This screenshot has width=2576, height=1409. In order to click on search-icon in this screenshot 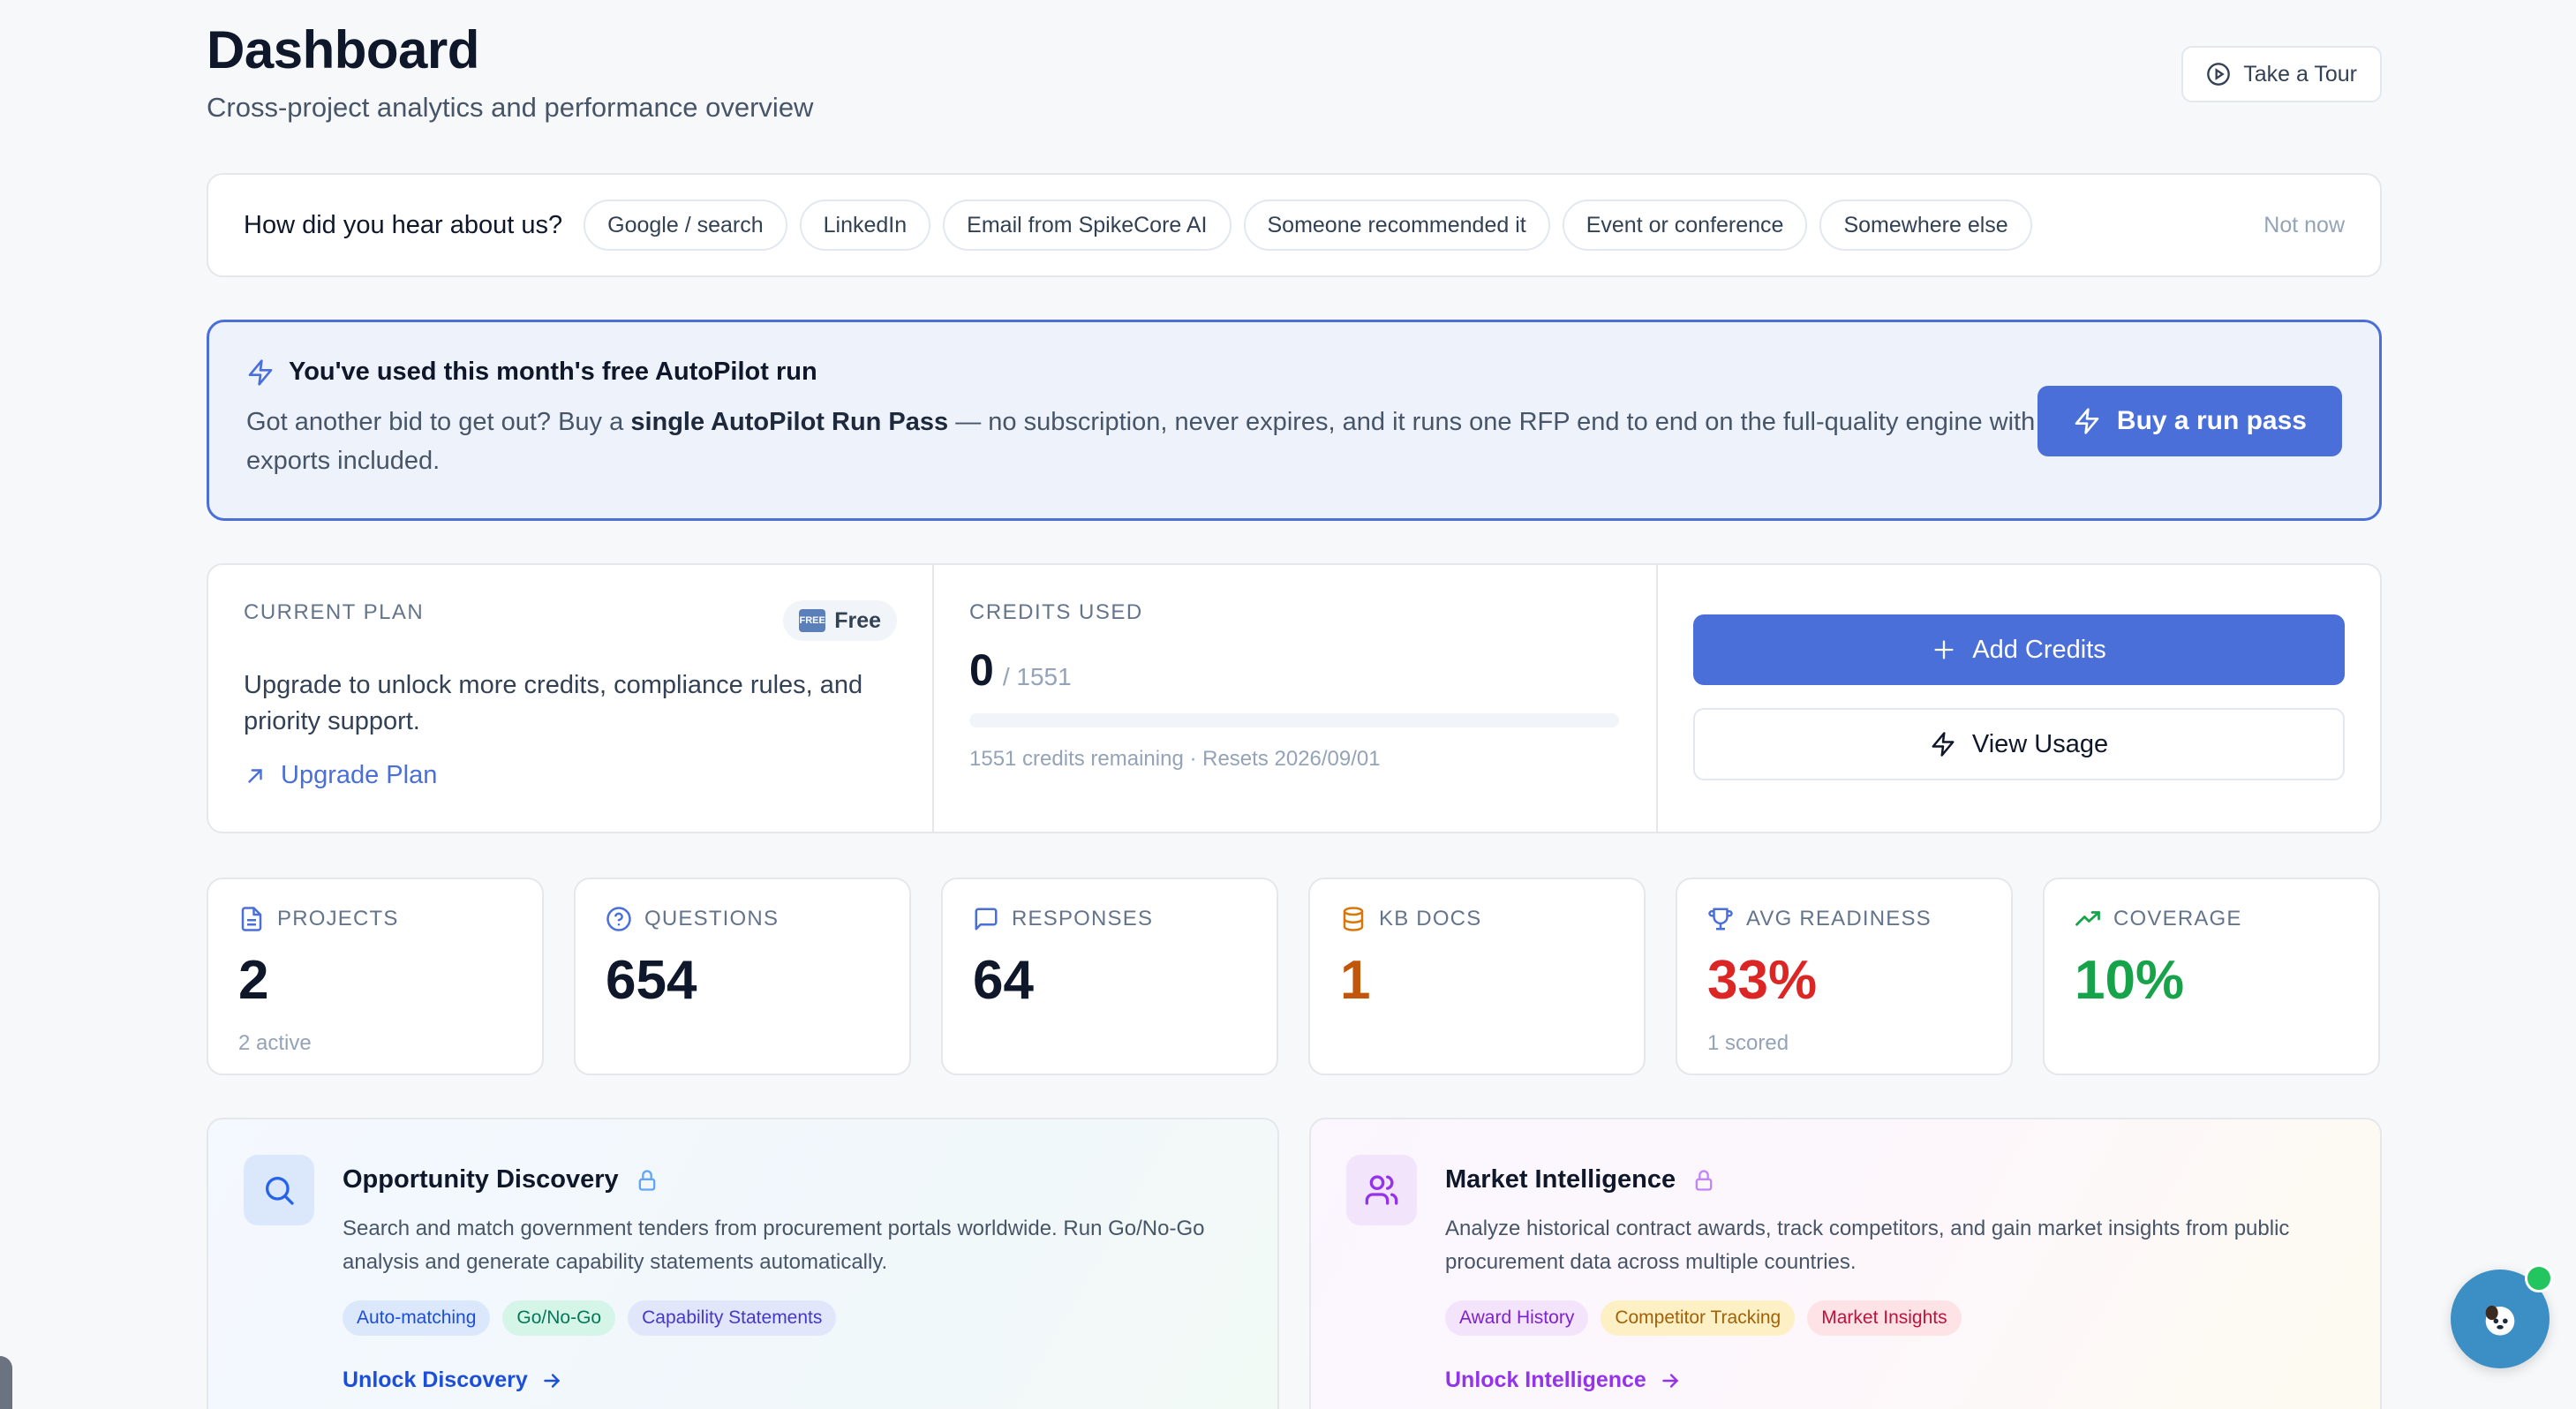, I will do `click(280, 1191)`.